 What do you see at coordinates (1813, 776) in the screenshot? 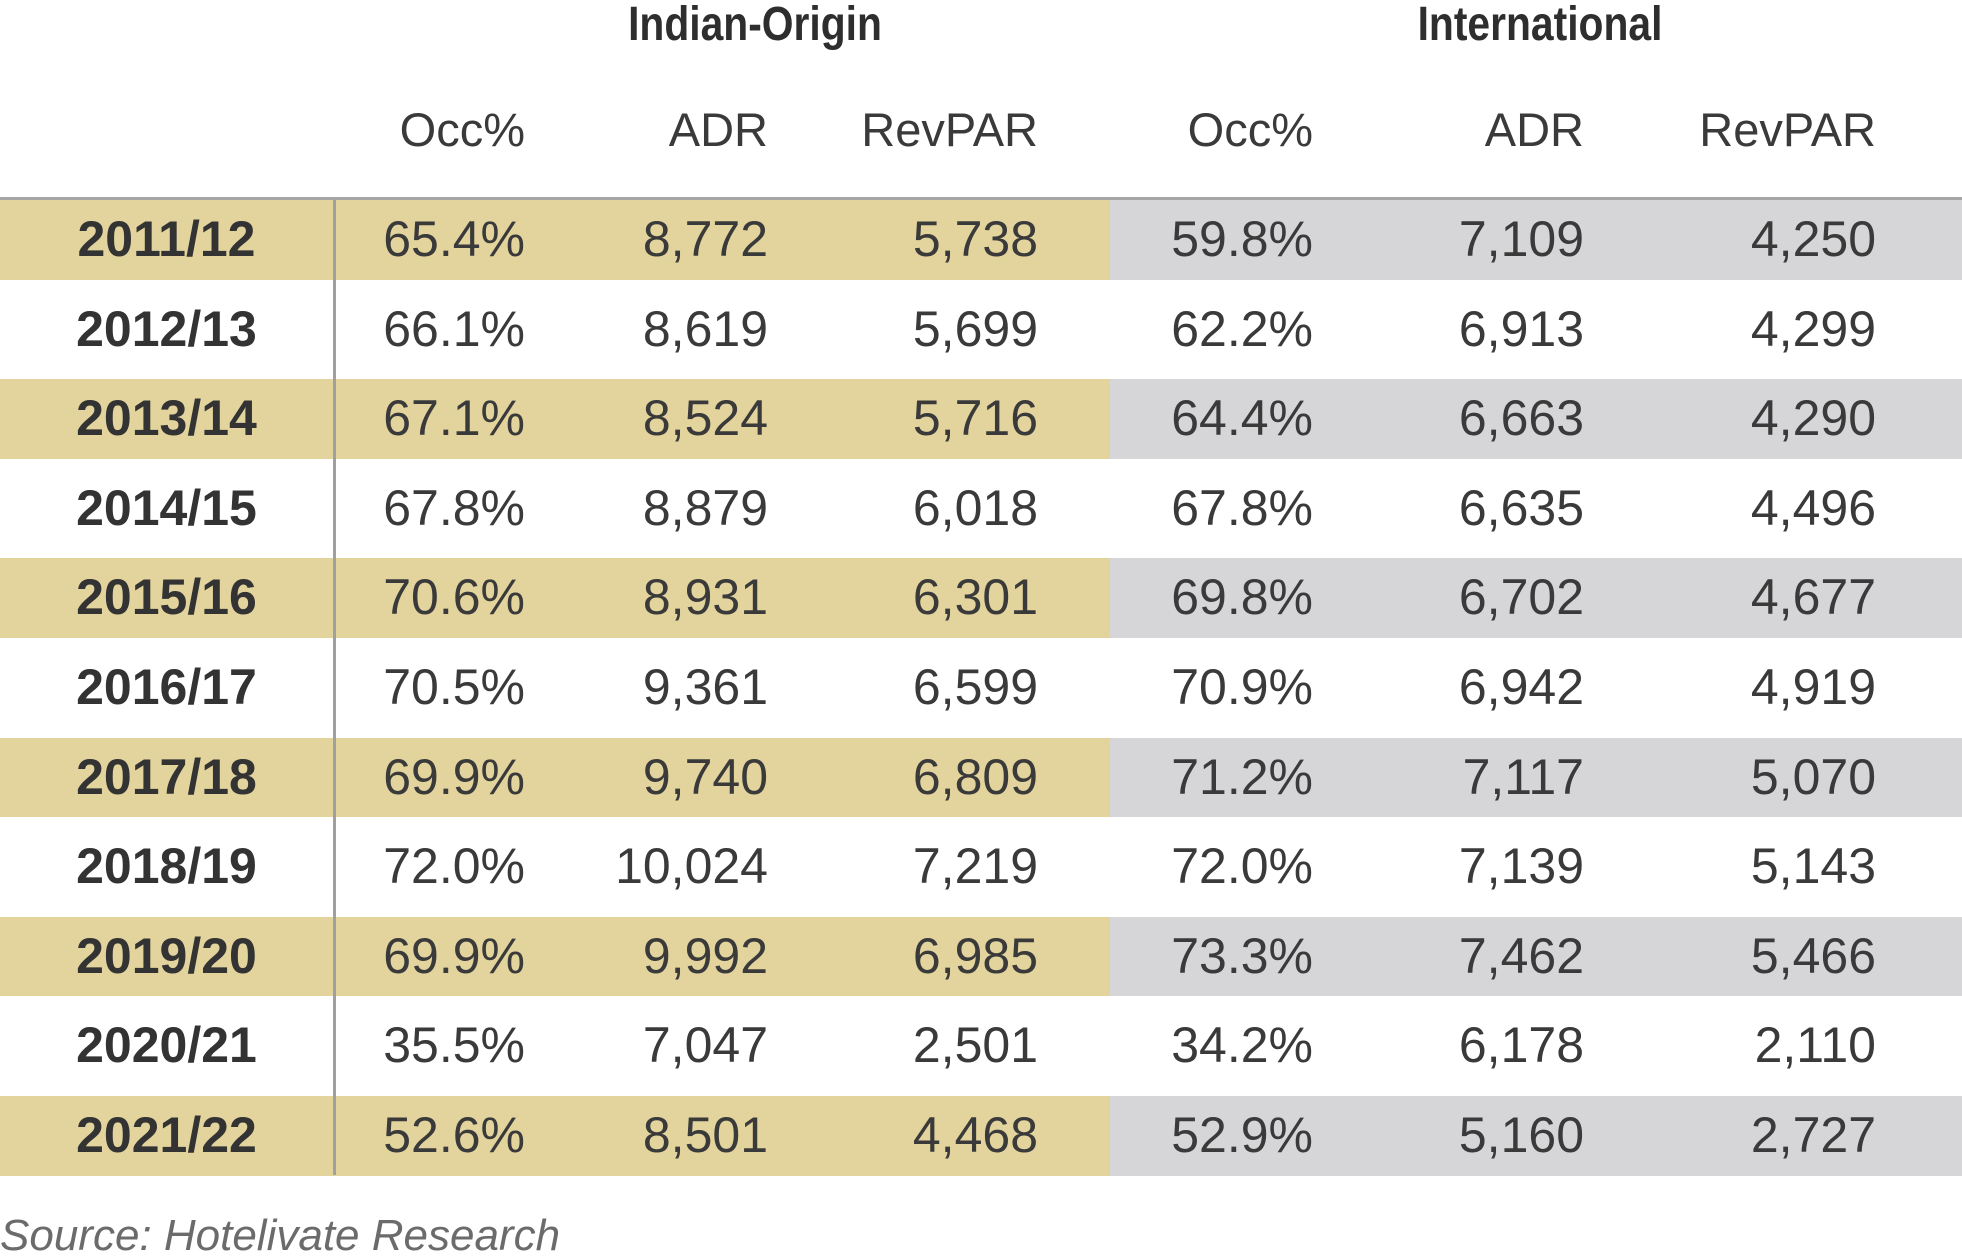
I see `value-cell: 5,070` at bounding box center [1813, 776].